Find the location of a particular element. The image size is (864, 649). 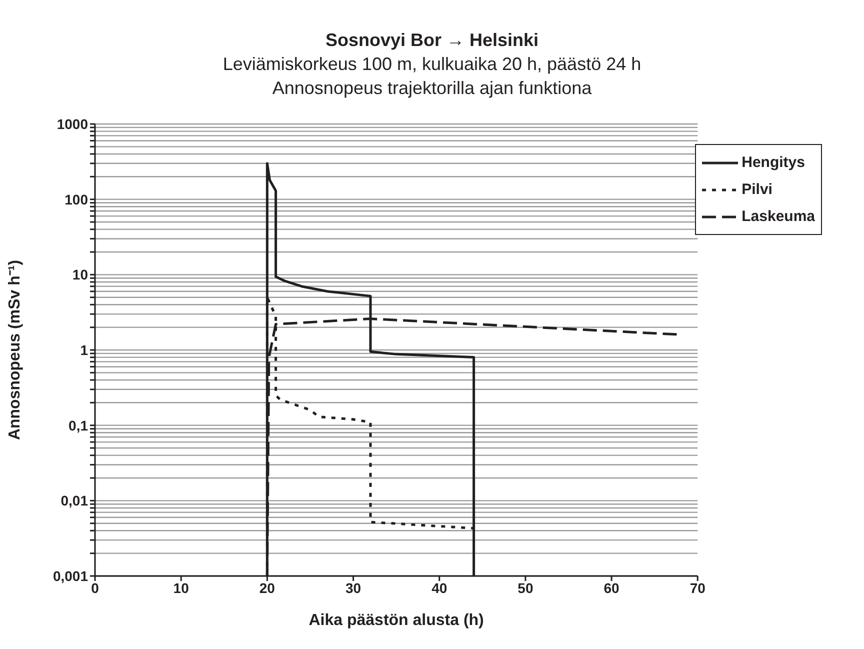

y-tick-label: 10 is located at coordinates (80, 274).